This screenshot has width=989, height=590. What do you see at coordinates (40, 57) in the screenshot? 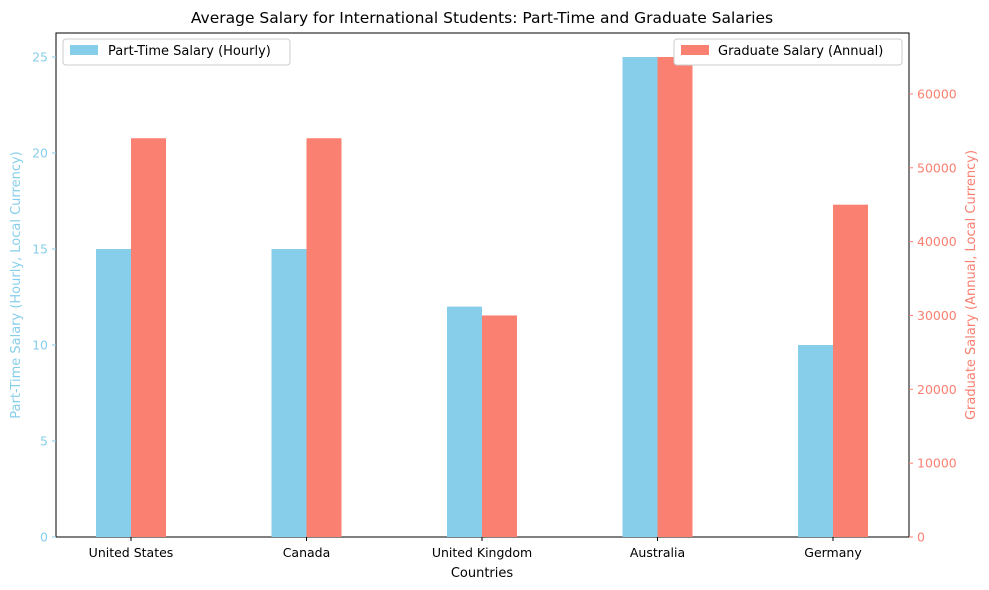
I see `left-y-tick-label: 25` at bounding box center [40, 57].